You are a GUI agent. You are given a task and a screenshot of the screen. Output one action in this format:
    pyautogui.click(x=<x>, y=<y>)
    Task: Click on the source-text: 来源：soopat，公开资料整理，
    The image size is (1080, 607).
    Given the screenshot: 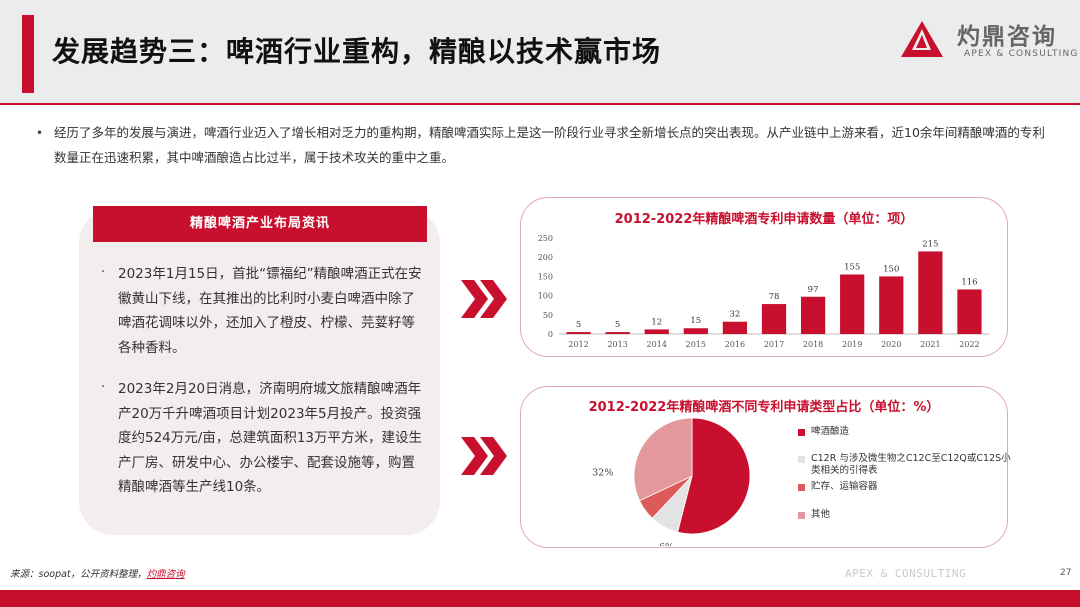 What is the action you would take?
    pyautogui.click(x=78, y=574)
    